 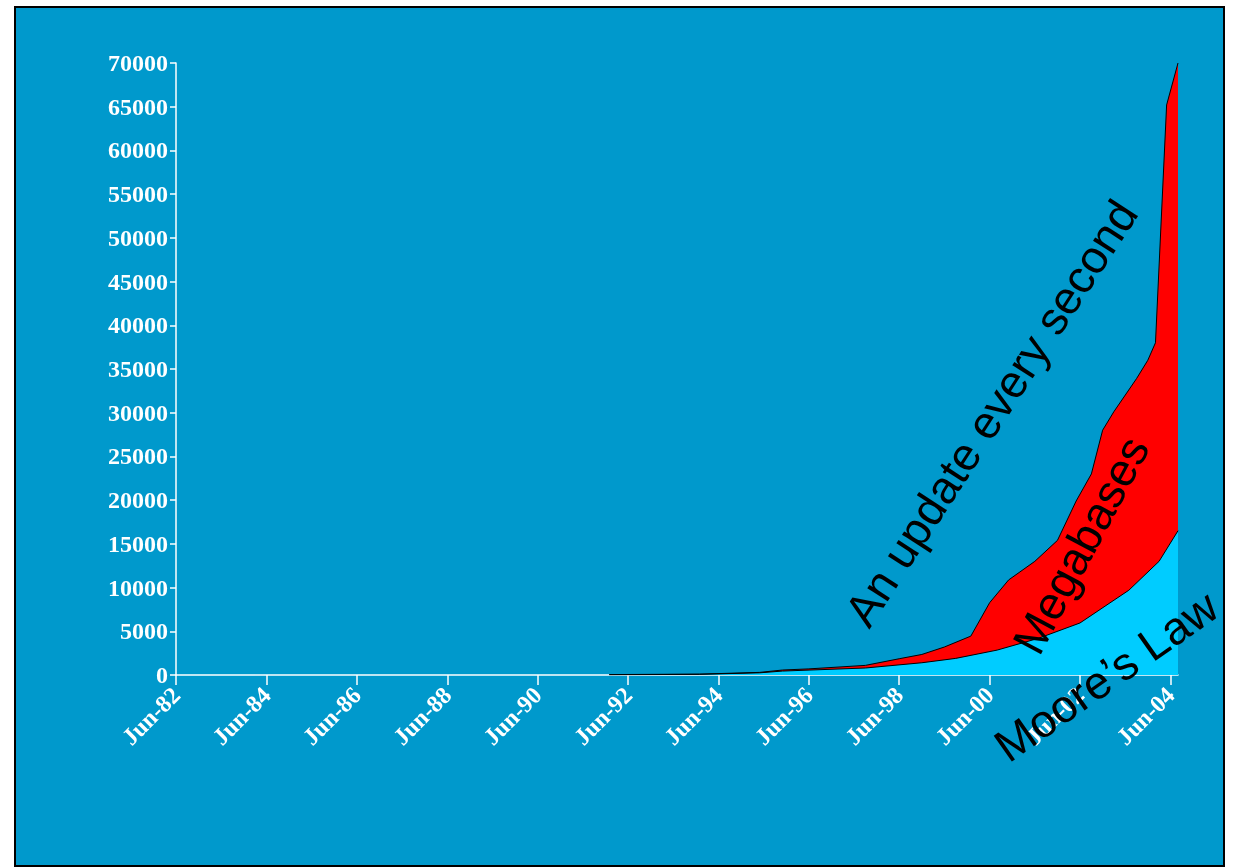 I want to click on y-tick-label: 10000, so click(x=138, y=587).